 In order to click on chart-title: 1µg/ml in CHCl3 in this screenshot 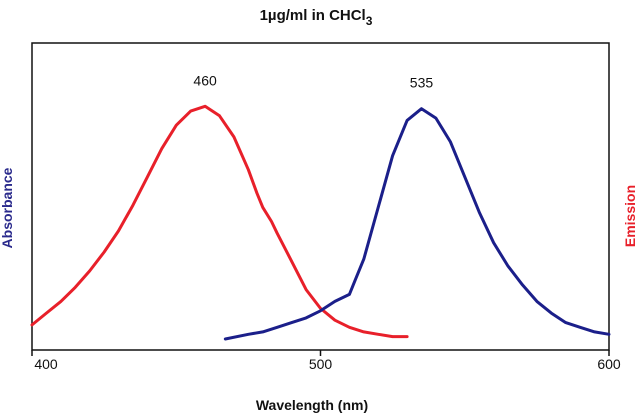, I will do `click(316, 17)`.